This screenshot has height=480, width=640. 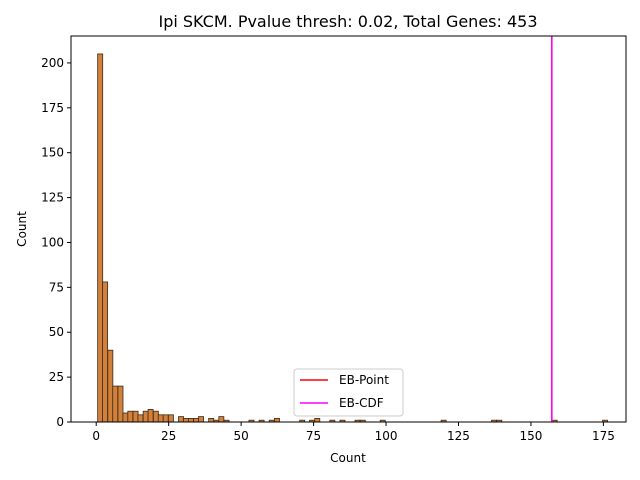 What do you see at coordinates (353, 432) in the screenshot?
I see `x-axis-ticks: 0 25 50 75 100 125 150 175` at bounding box center [353, 432].